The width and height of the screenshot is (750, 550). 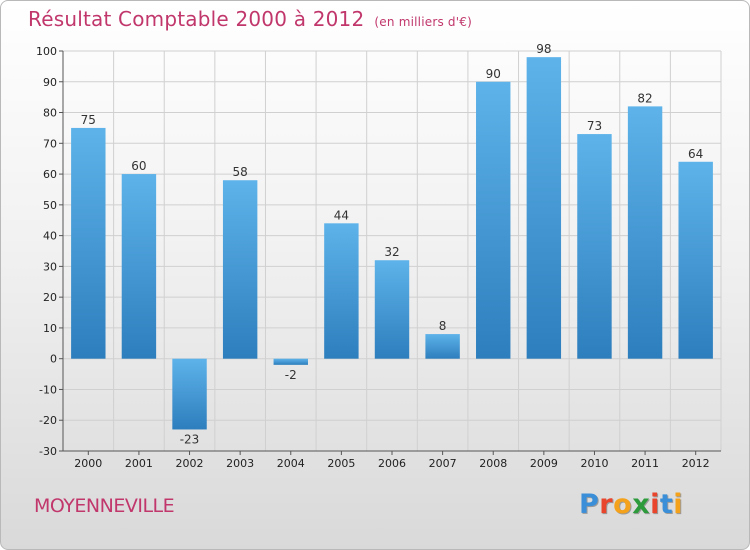 I want to click on x-tick-label: 2006, so click(x=392, y=463).